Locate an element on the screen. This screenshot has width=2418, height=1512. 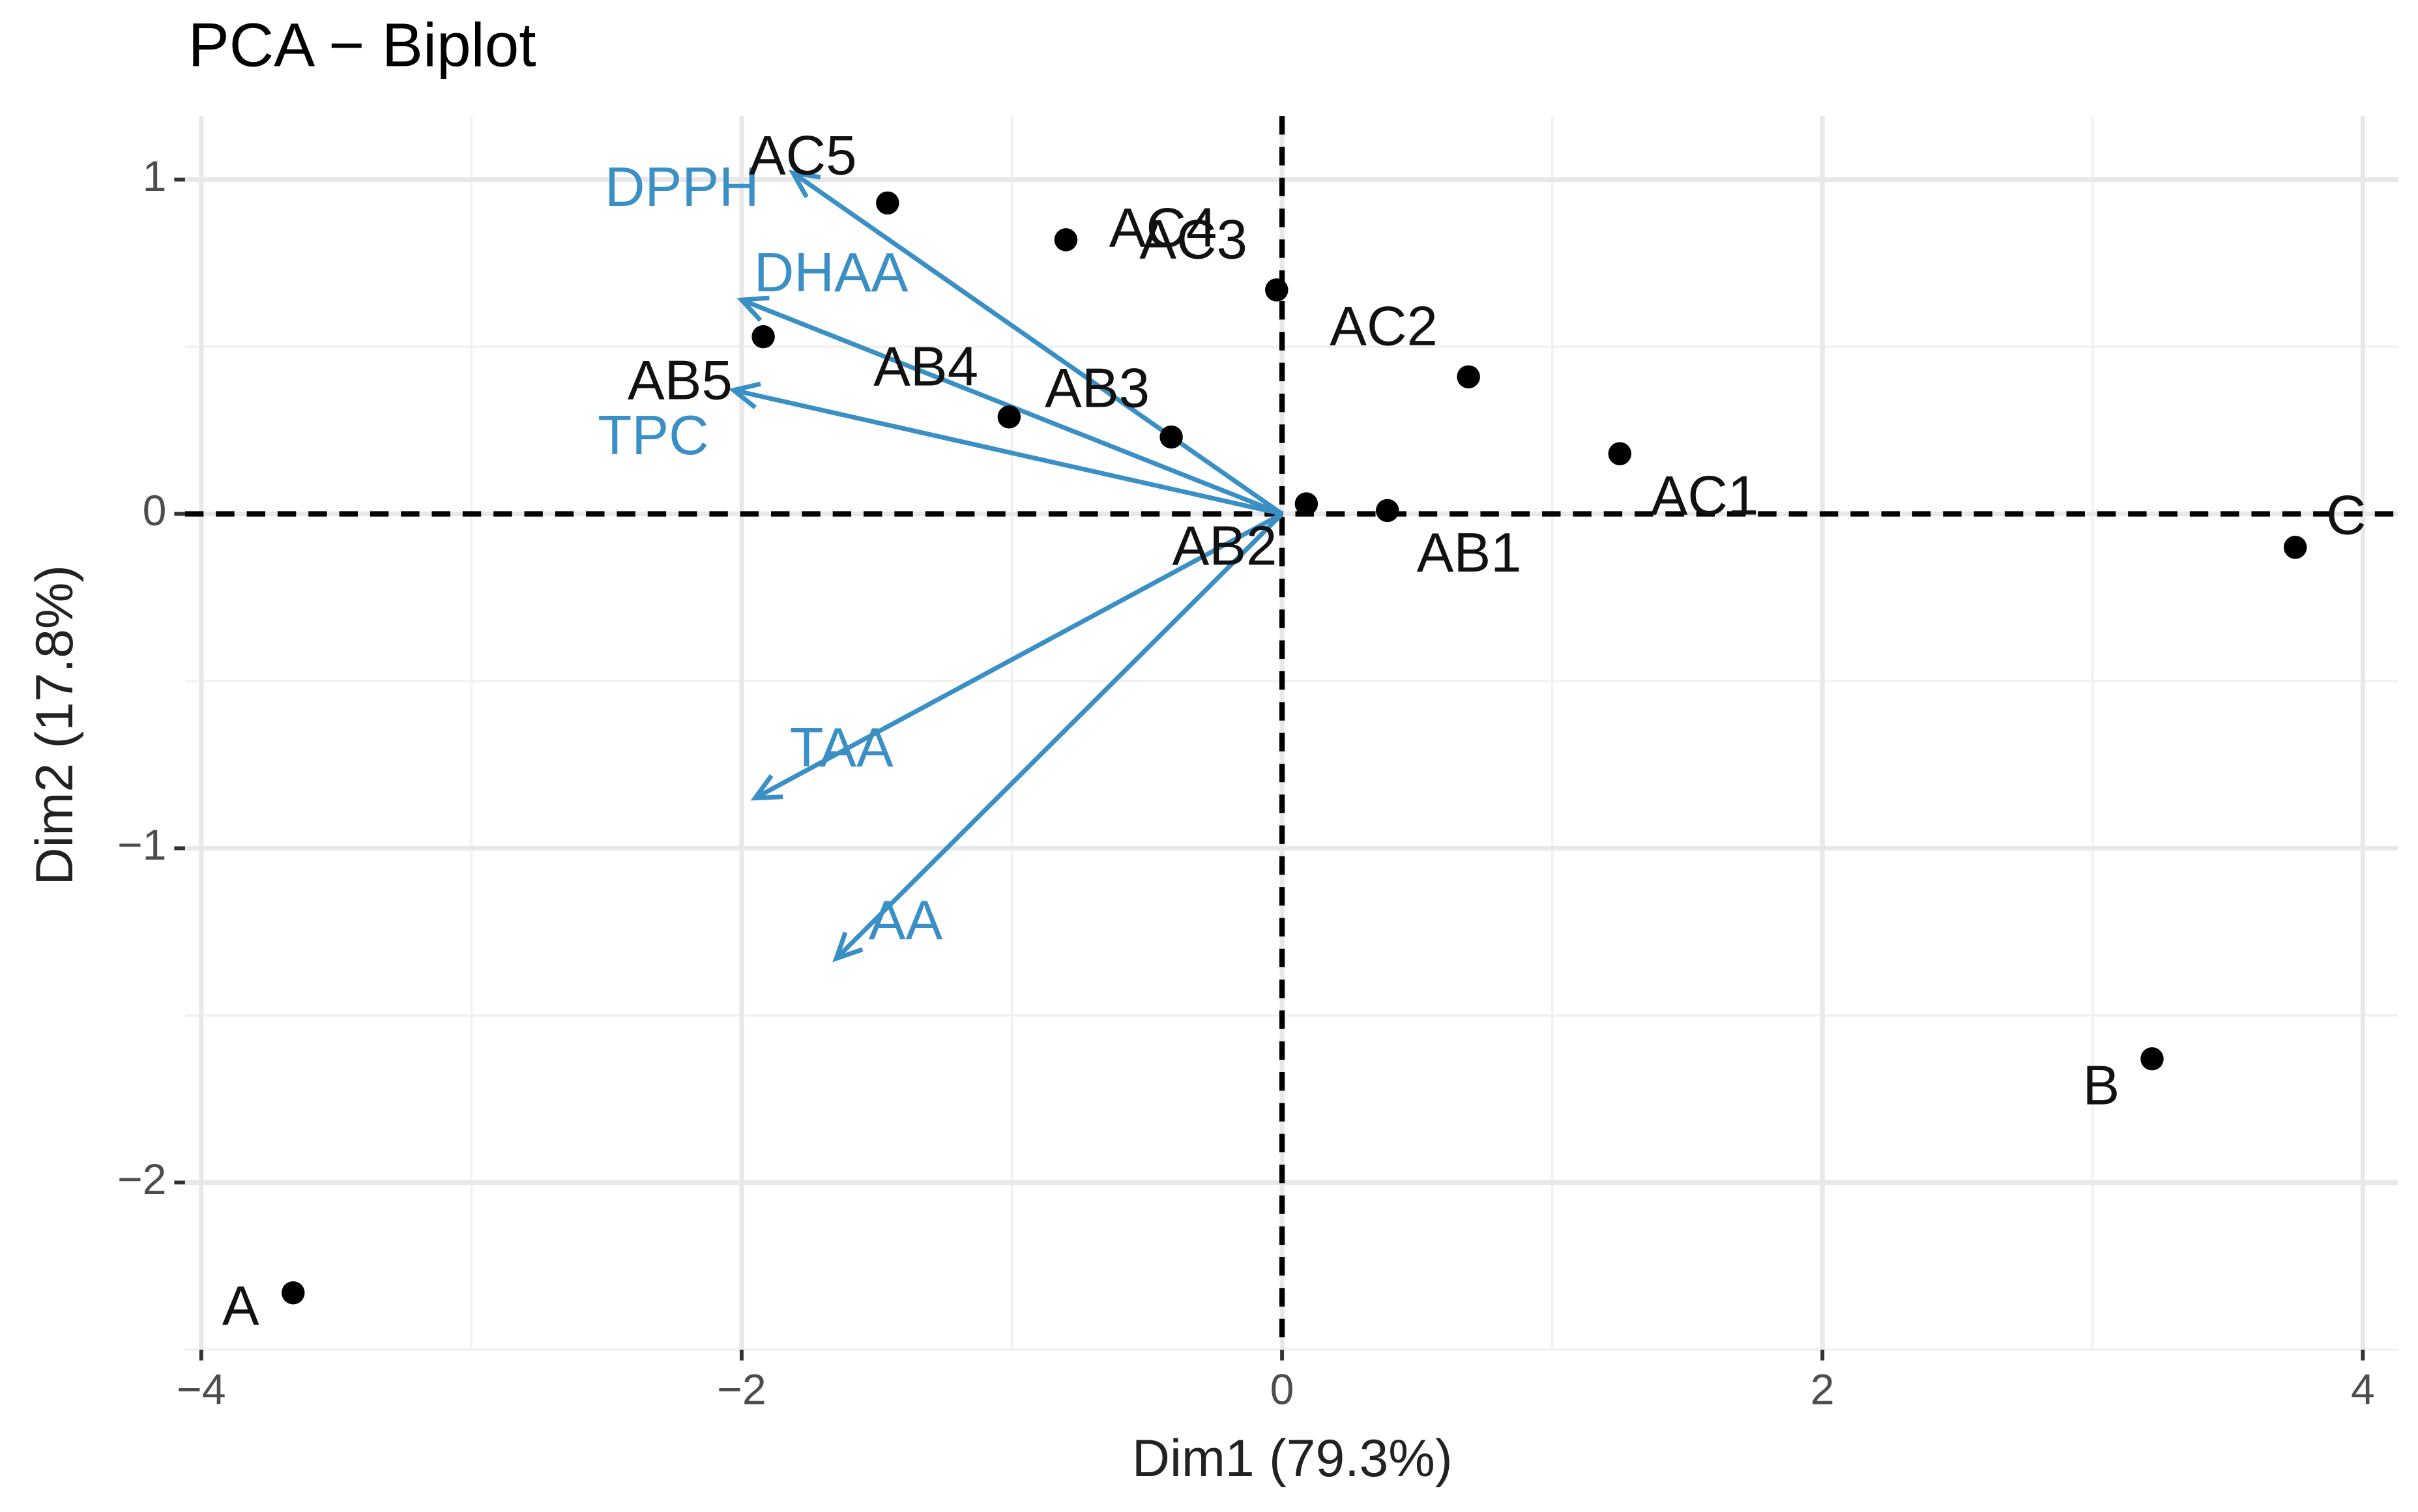
point-label: AB3 is located at coordinates (1097, 388).